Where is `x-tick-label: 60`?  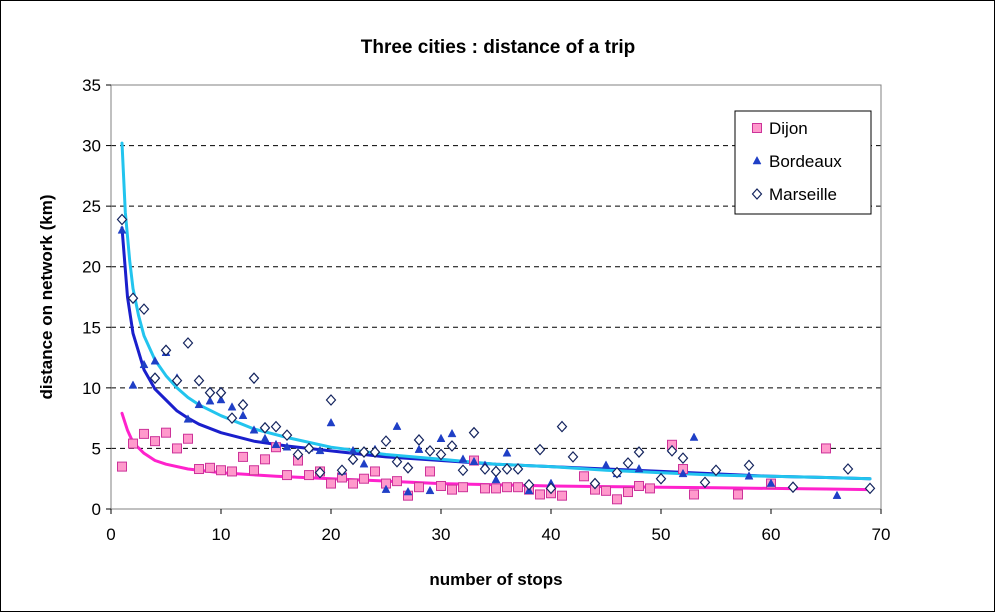 x-tick-label: 60 is located at coordinates (771, 534).